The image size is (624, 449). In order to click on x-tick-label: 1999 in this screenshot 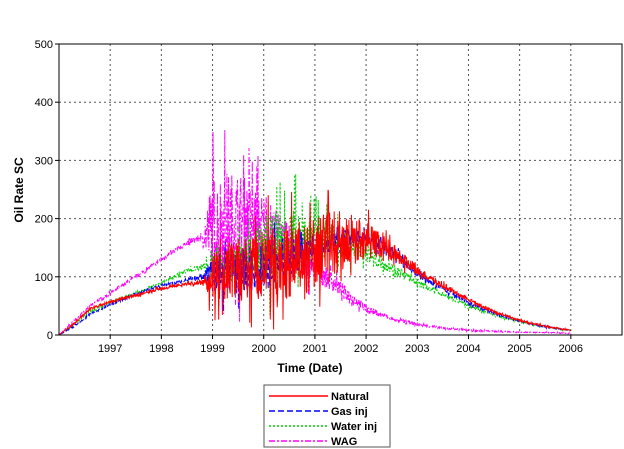, I will do `click(212, 349)`.